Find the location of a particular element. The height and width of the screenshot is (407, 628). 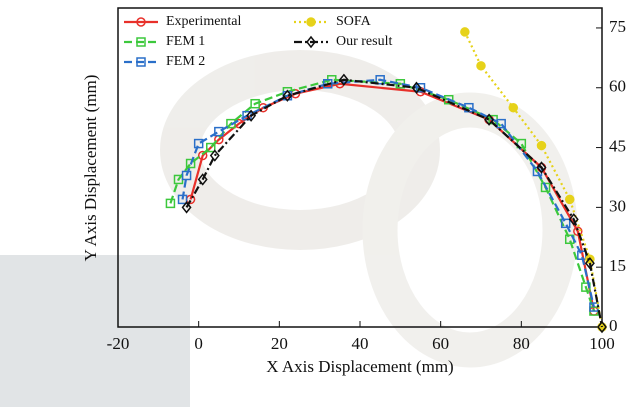

x-tick-label: -20 is located at coordinates (118, 343).